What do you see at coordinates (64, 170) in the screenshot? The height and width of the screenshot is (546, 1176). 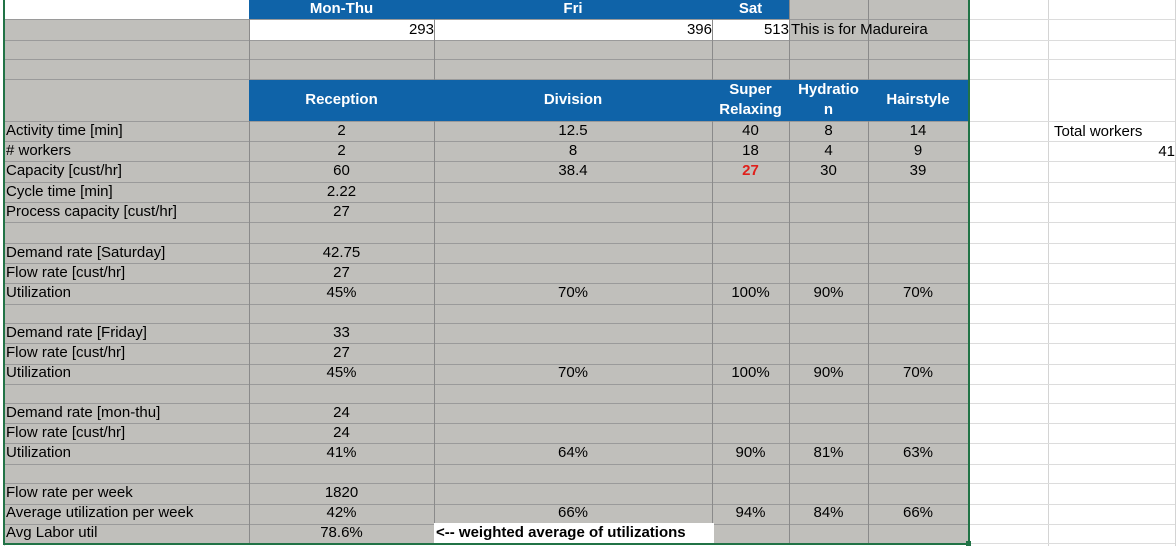 I see `capacity-label: Capacity [cust/hr]` at bounding box center [64, 170].